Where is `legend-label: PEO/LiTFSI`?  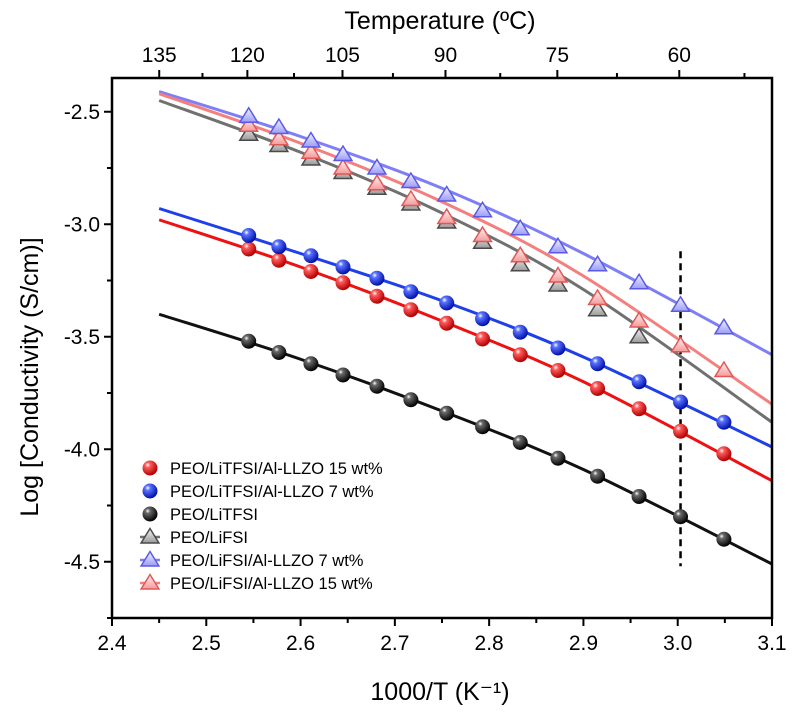 legend-label: PEO/LiTFSI is located at coordinates (214, 515).